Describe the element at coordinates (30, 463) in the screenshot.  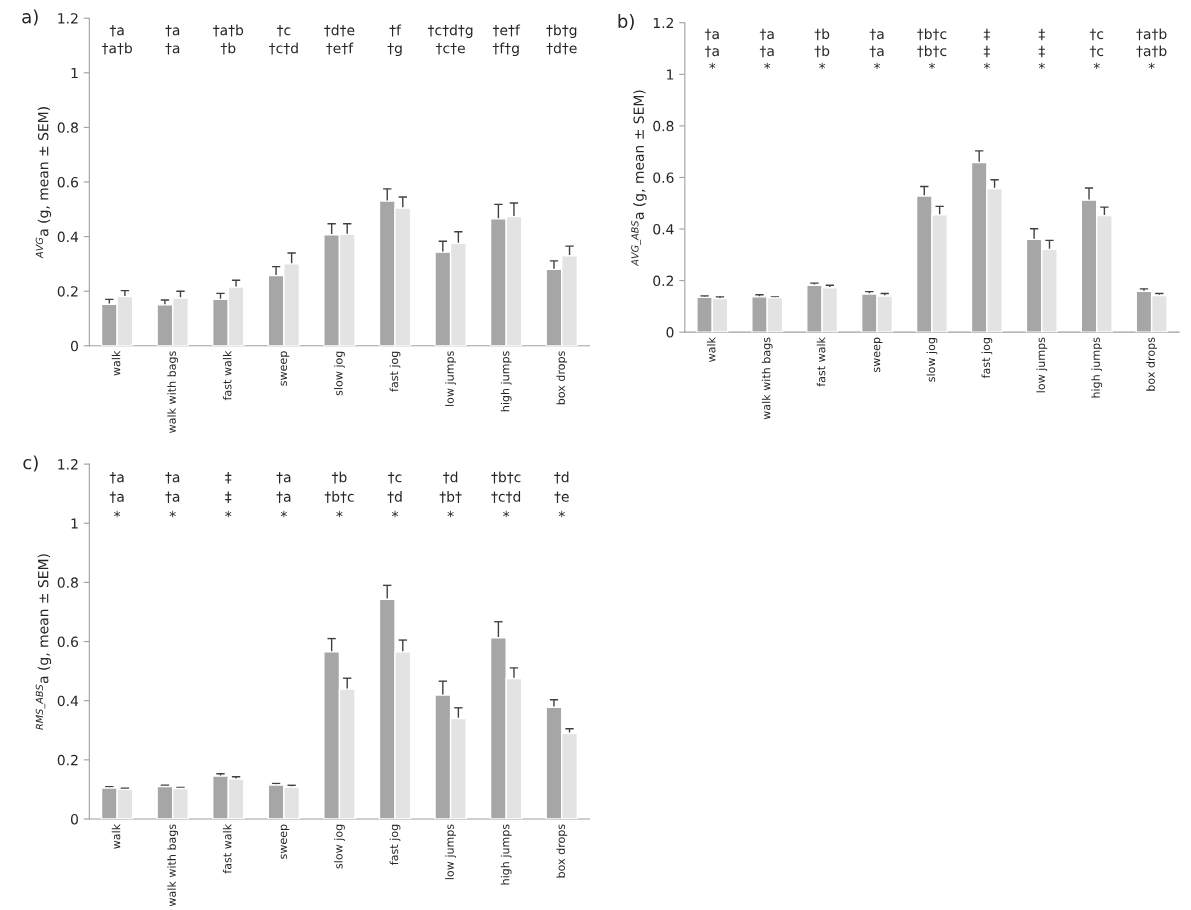
I see `chart-title: c)` at that location.